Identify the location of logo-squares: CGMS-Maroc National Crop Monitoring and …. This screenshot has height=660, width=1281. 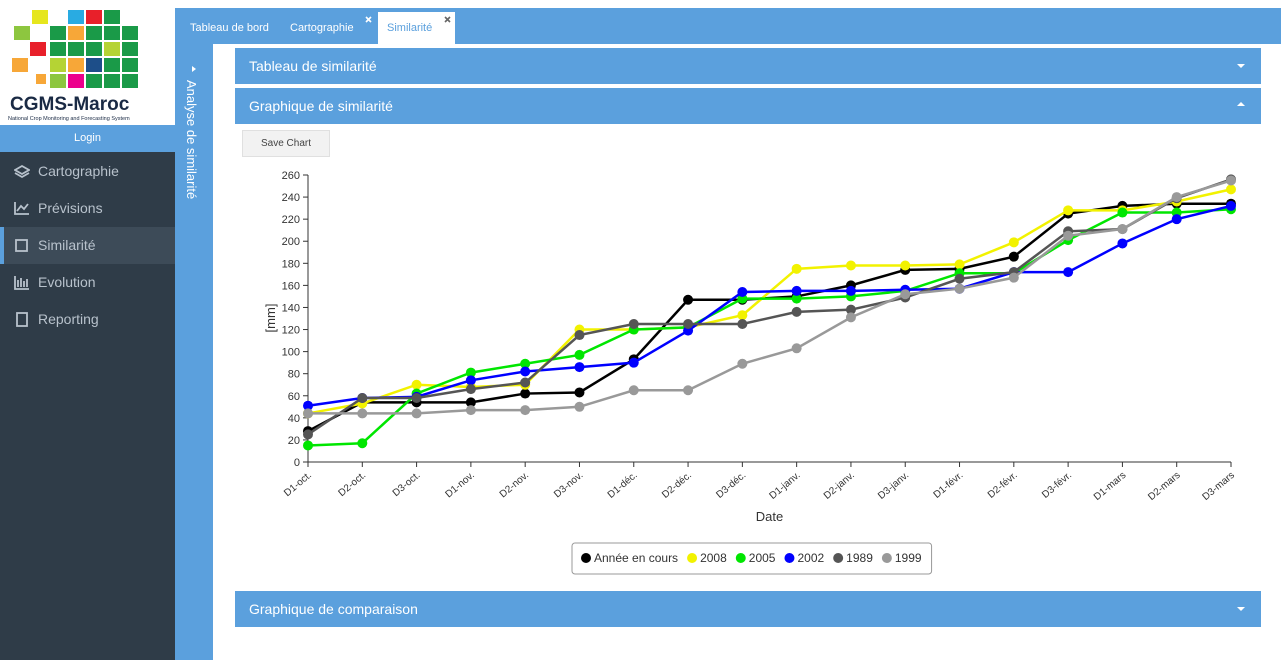
(73, 66).